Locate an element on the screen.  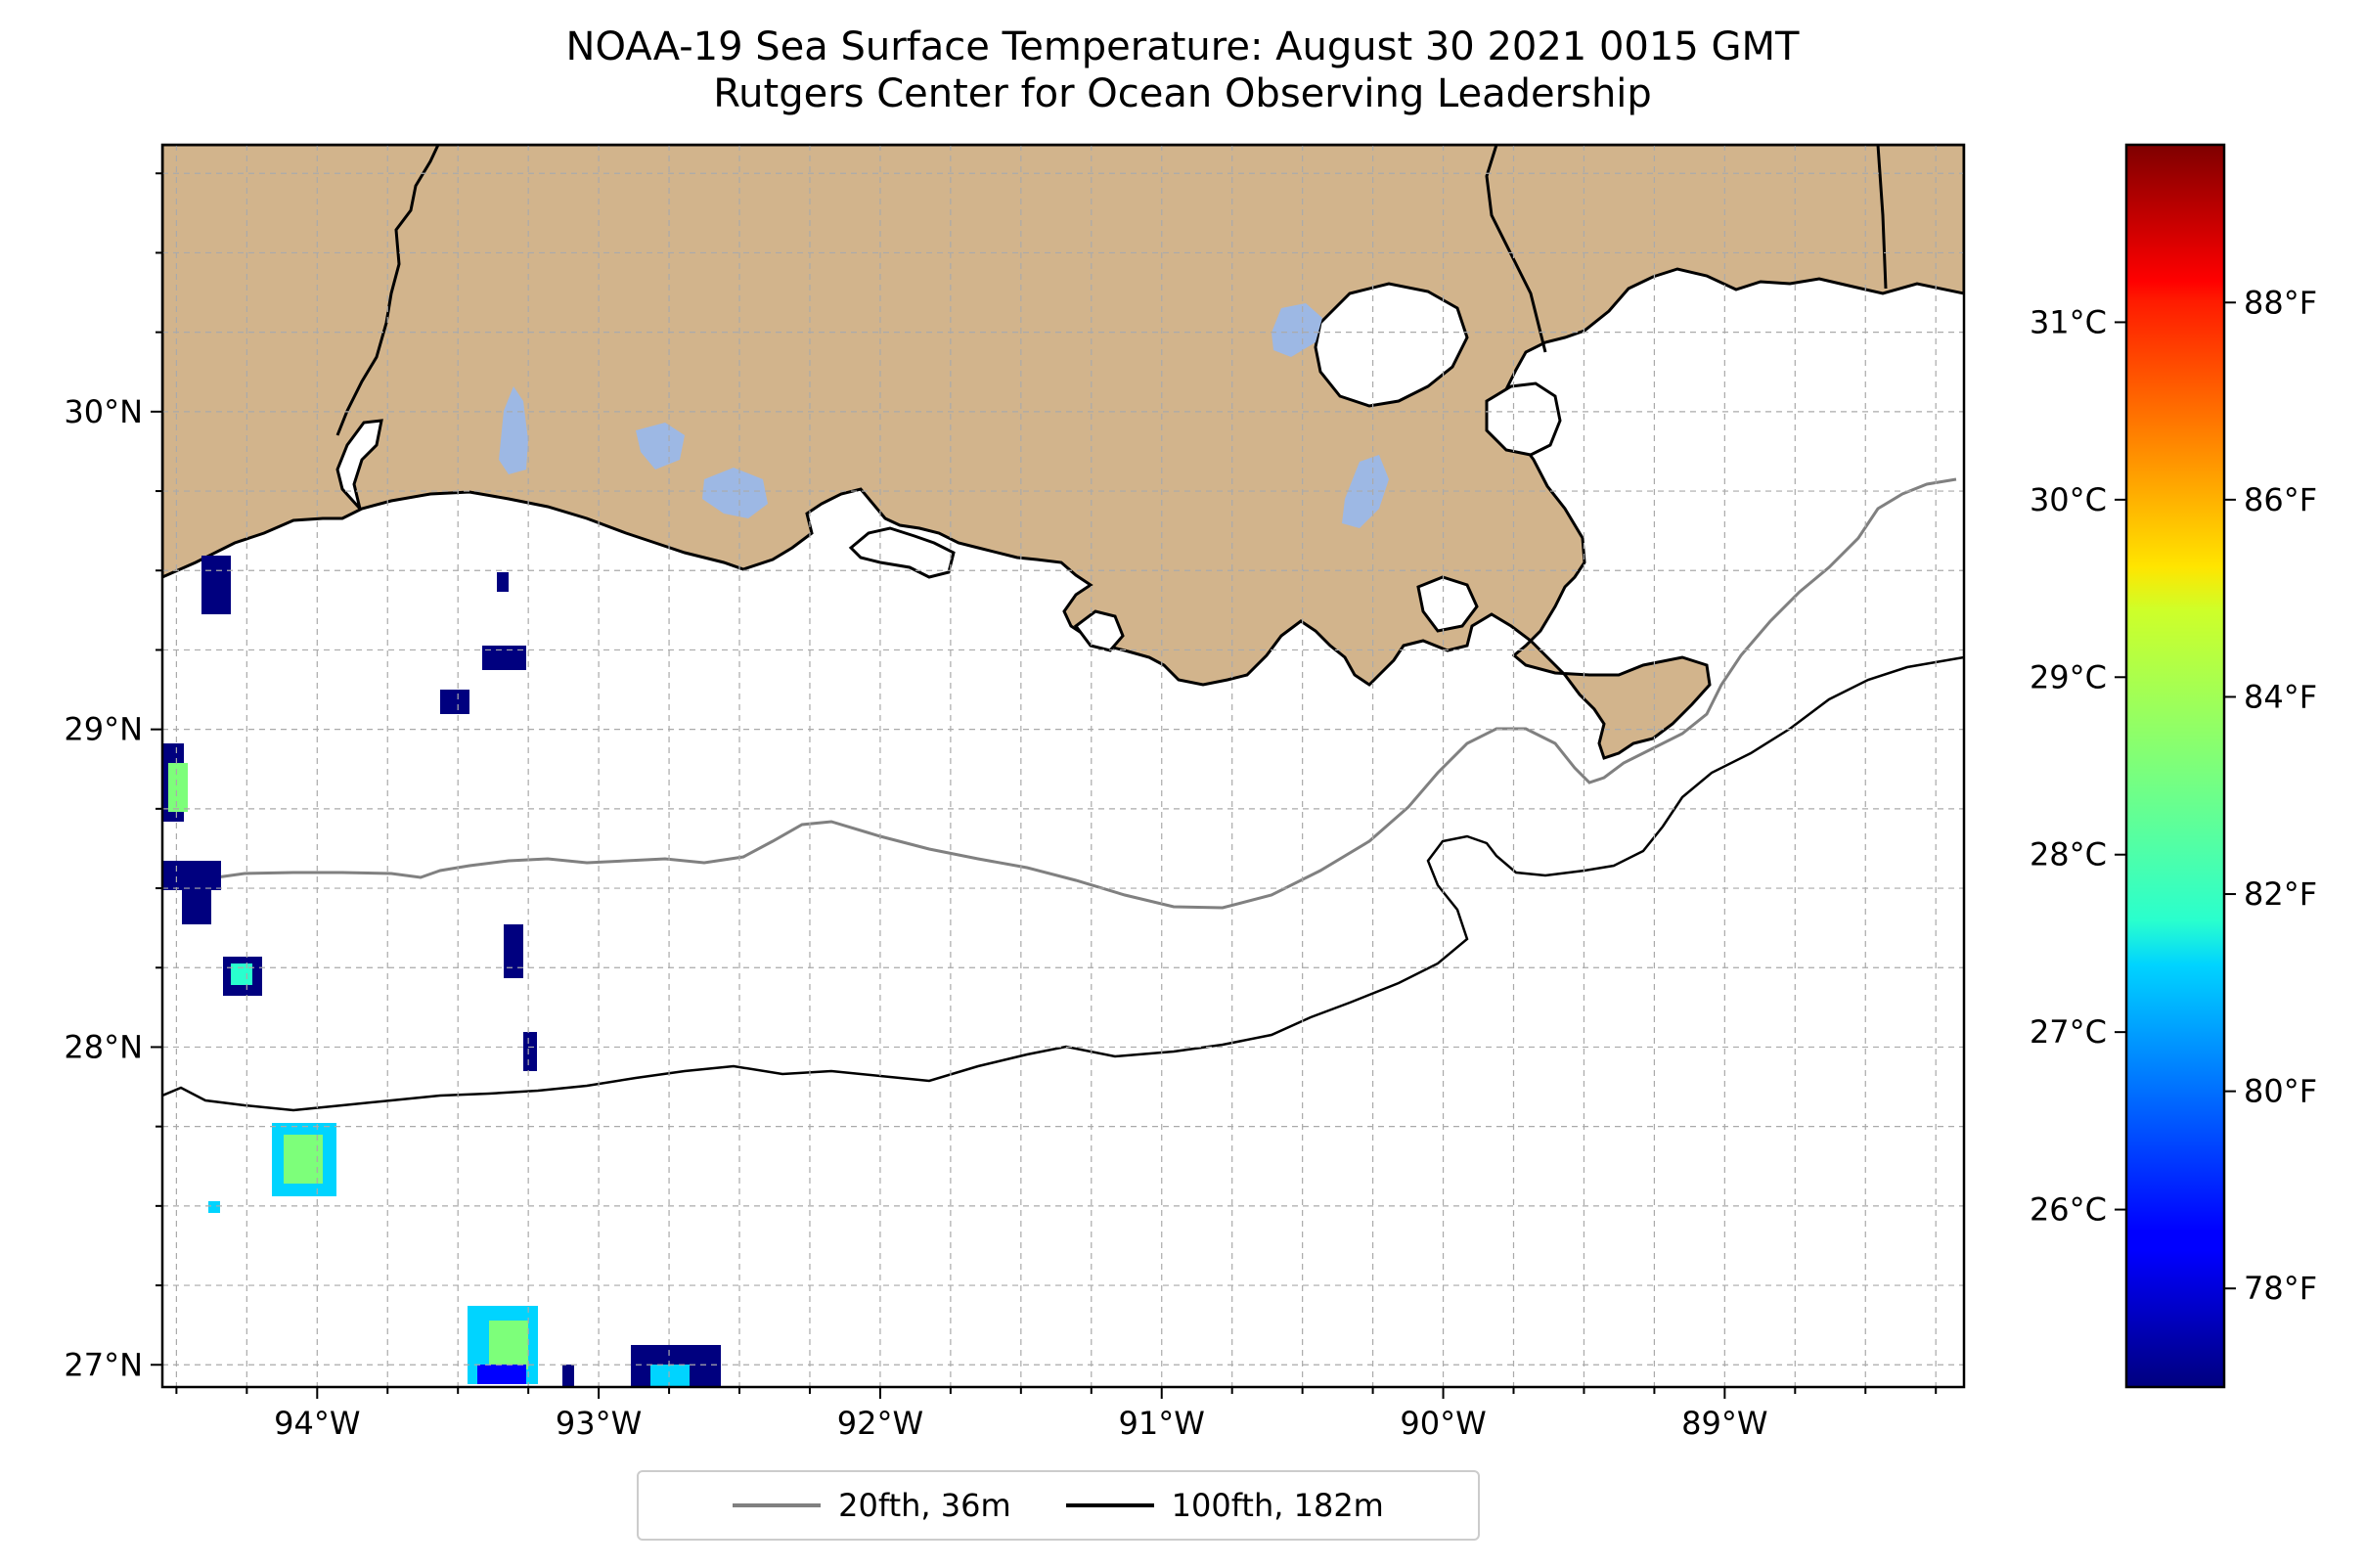
lat-tick-label: 30°N is located at coordinates (103, 411).